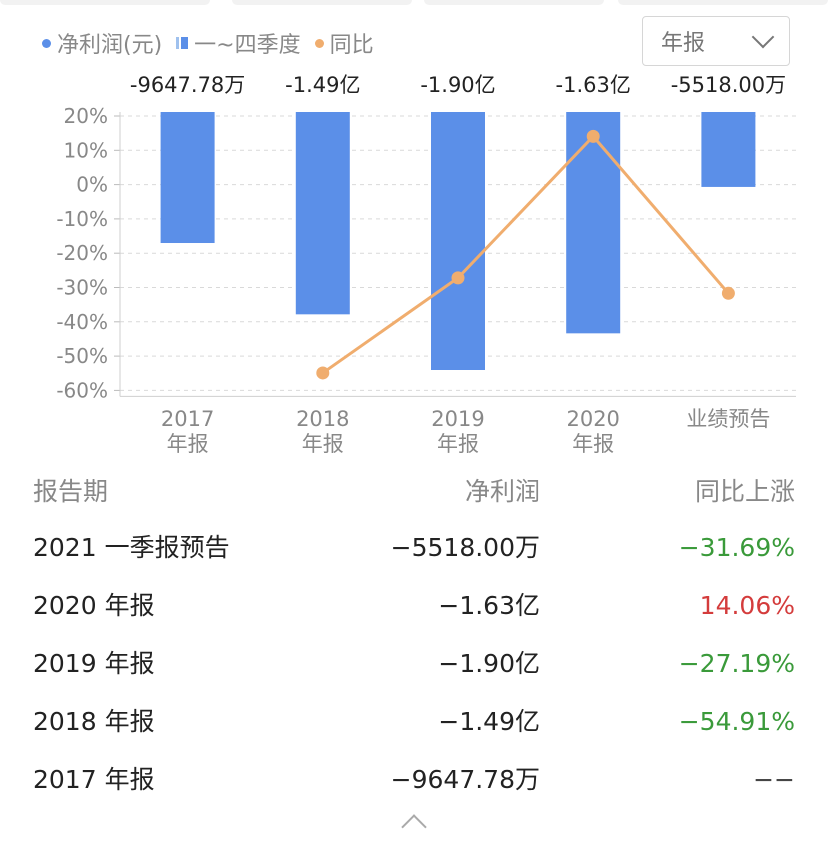 The height and width of the screenshot is (846, 828). Describe the element at coordinates (747, 605) in the screenshot. I see `row-yoy: 14.06%` at that location.